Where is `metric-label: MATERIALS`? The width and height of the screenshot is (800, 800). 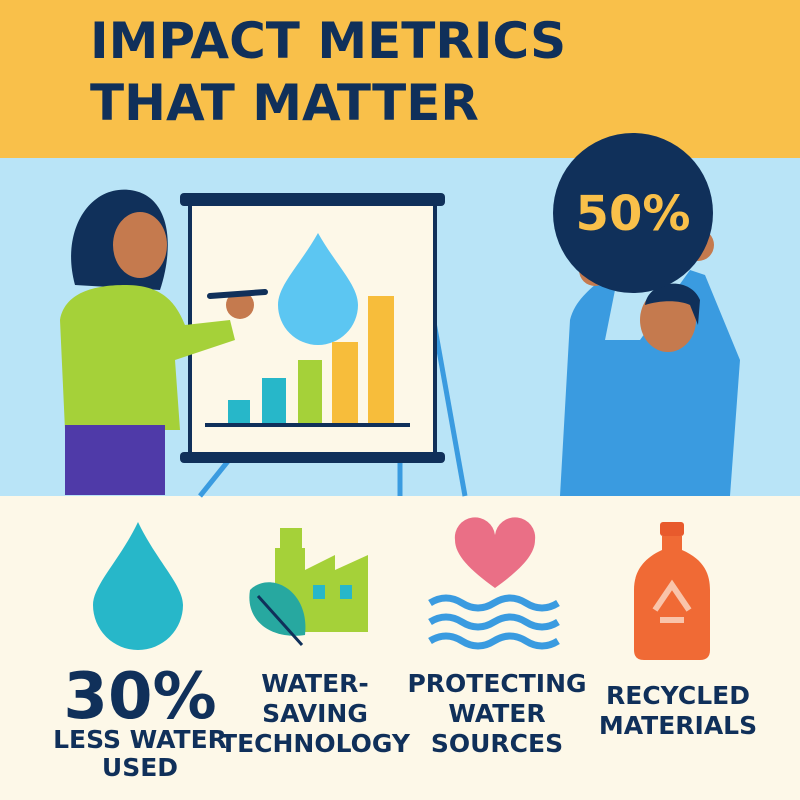
metric-label: MATERIALS is located at coordinates (678, 725).